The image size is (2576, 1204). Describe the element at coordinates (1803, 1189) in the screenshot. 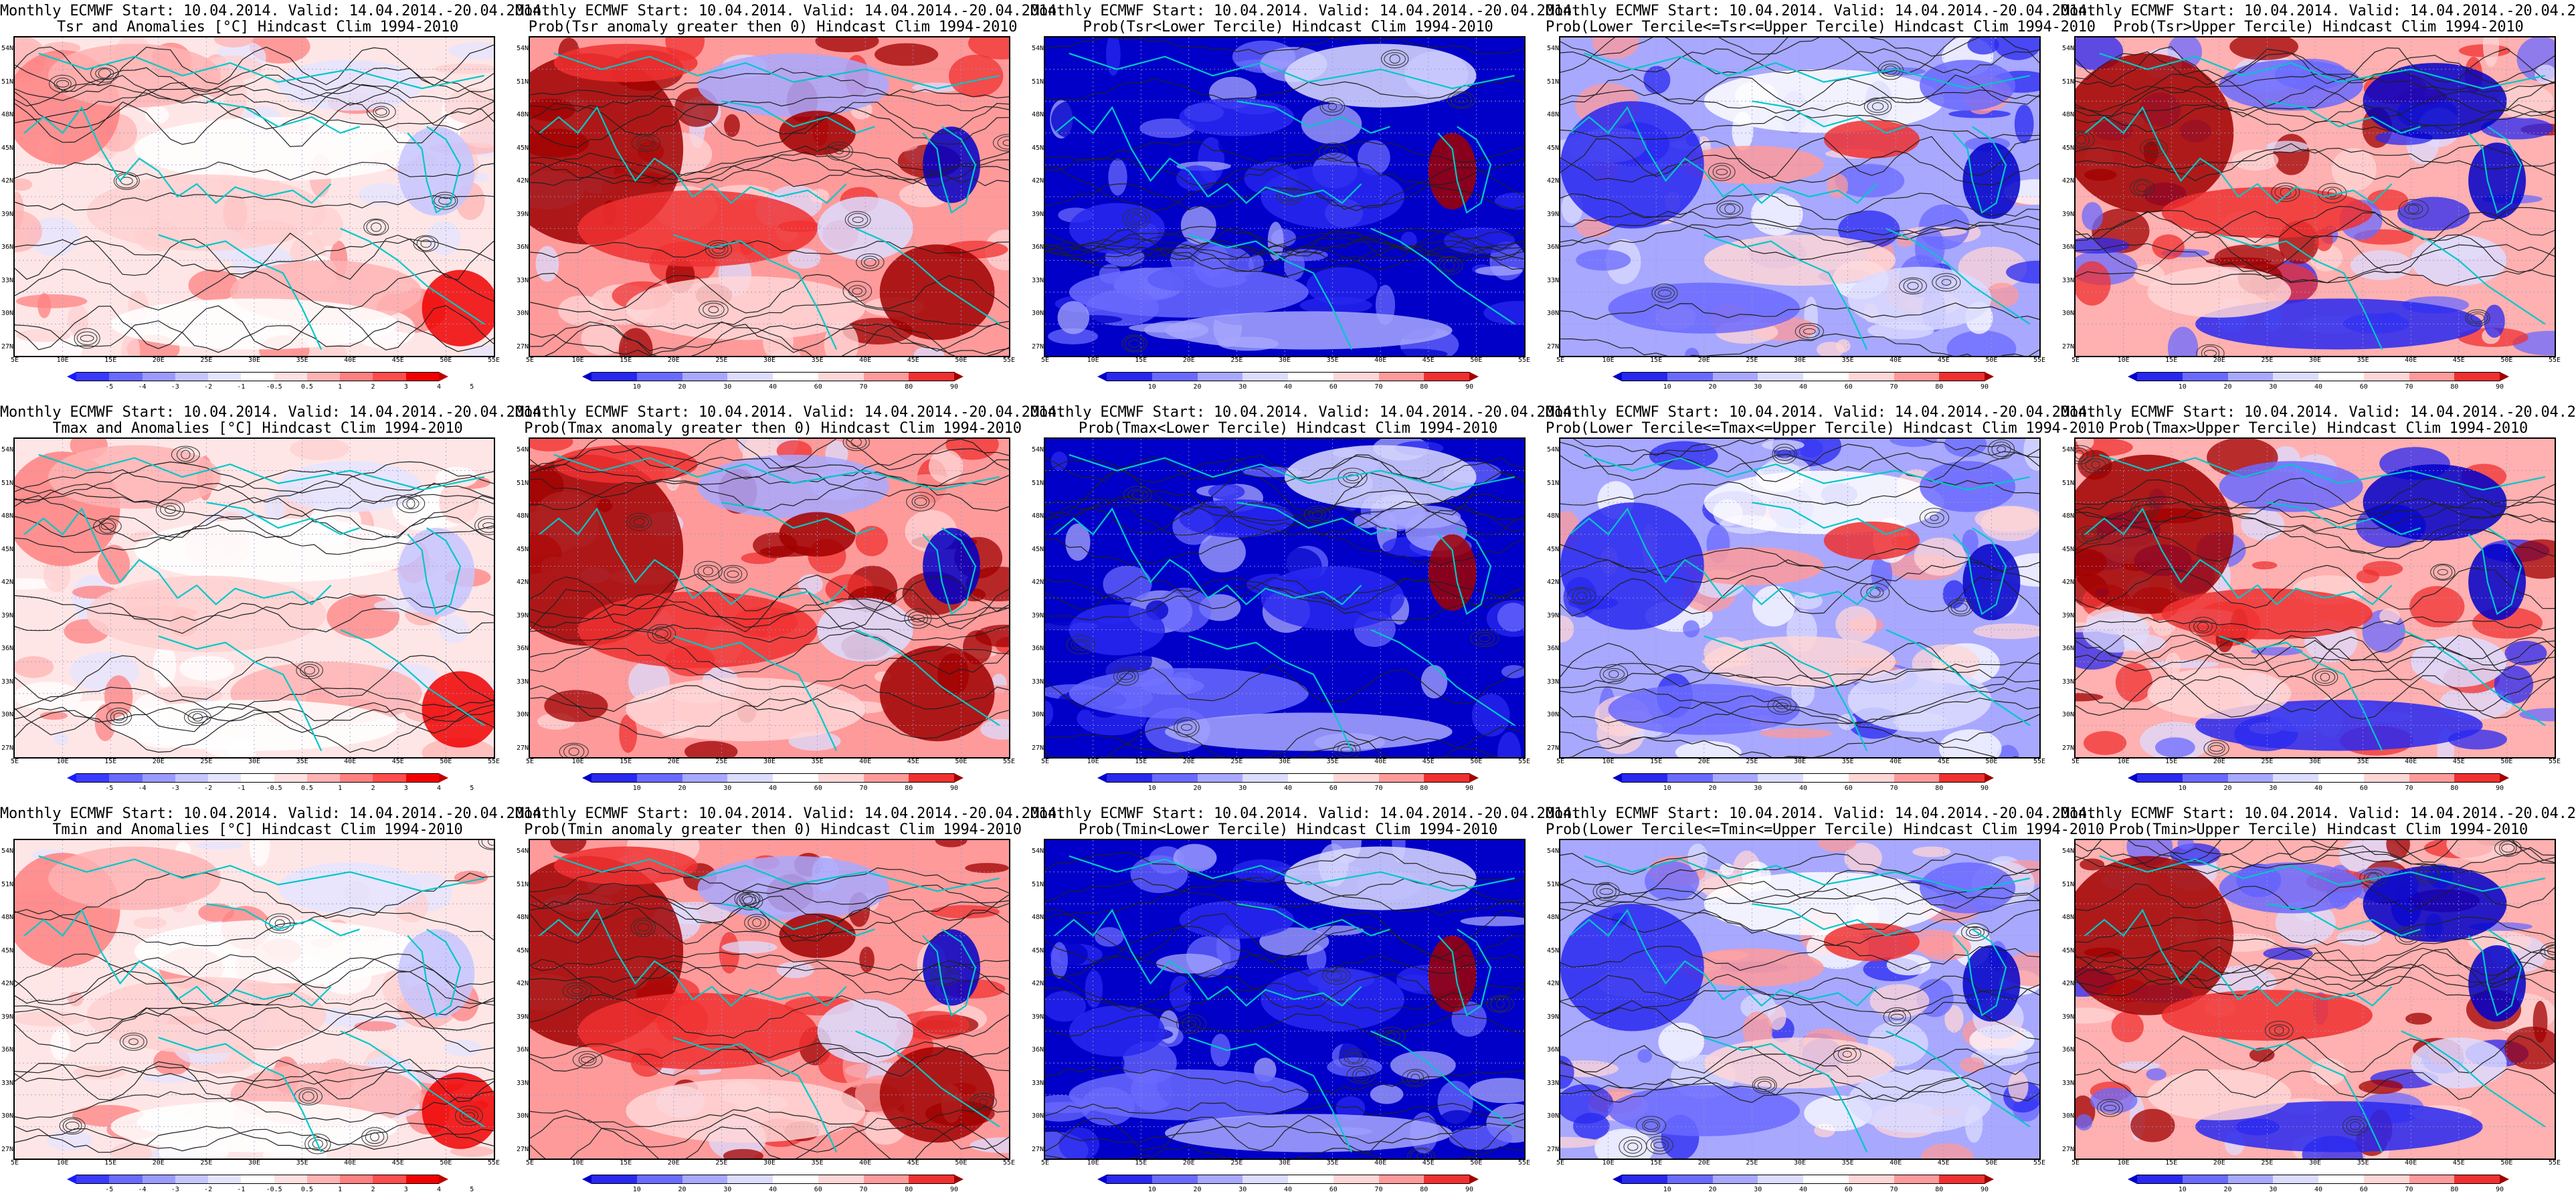

I see `colorbar-label: 40` at that location.